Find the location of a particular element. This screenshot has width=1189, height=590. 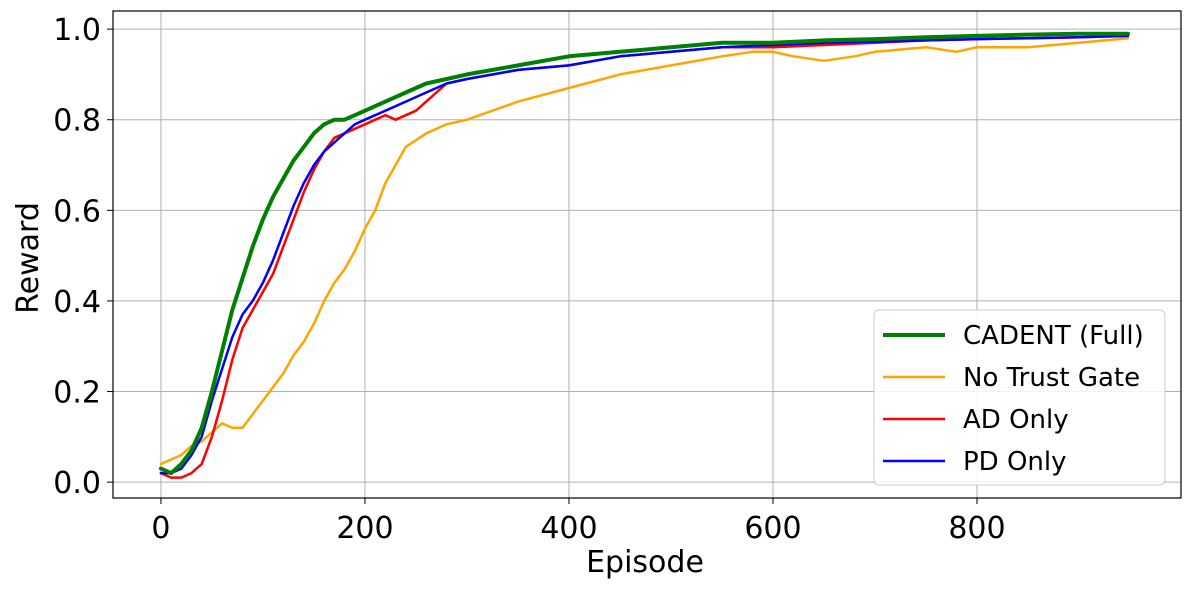

legend-box is located at coordinates (1019, 397).